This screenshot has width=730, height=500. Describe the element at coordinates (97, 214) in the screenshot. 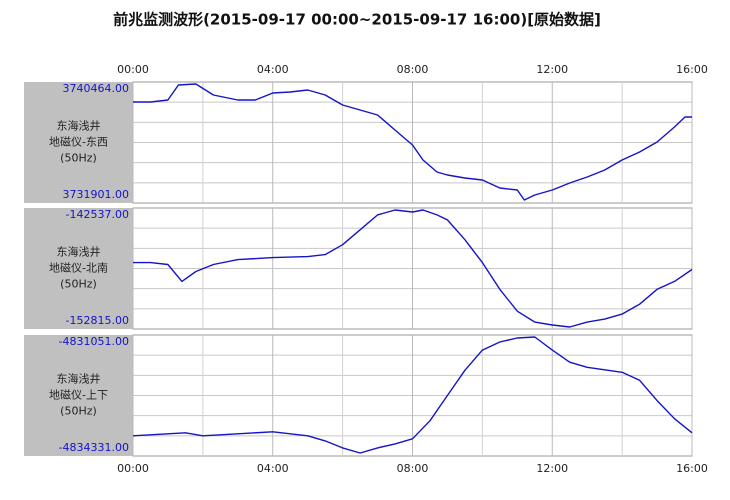

I see `y-tick-label: -142537.00` at that location.